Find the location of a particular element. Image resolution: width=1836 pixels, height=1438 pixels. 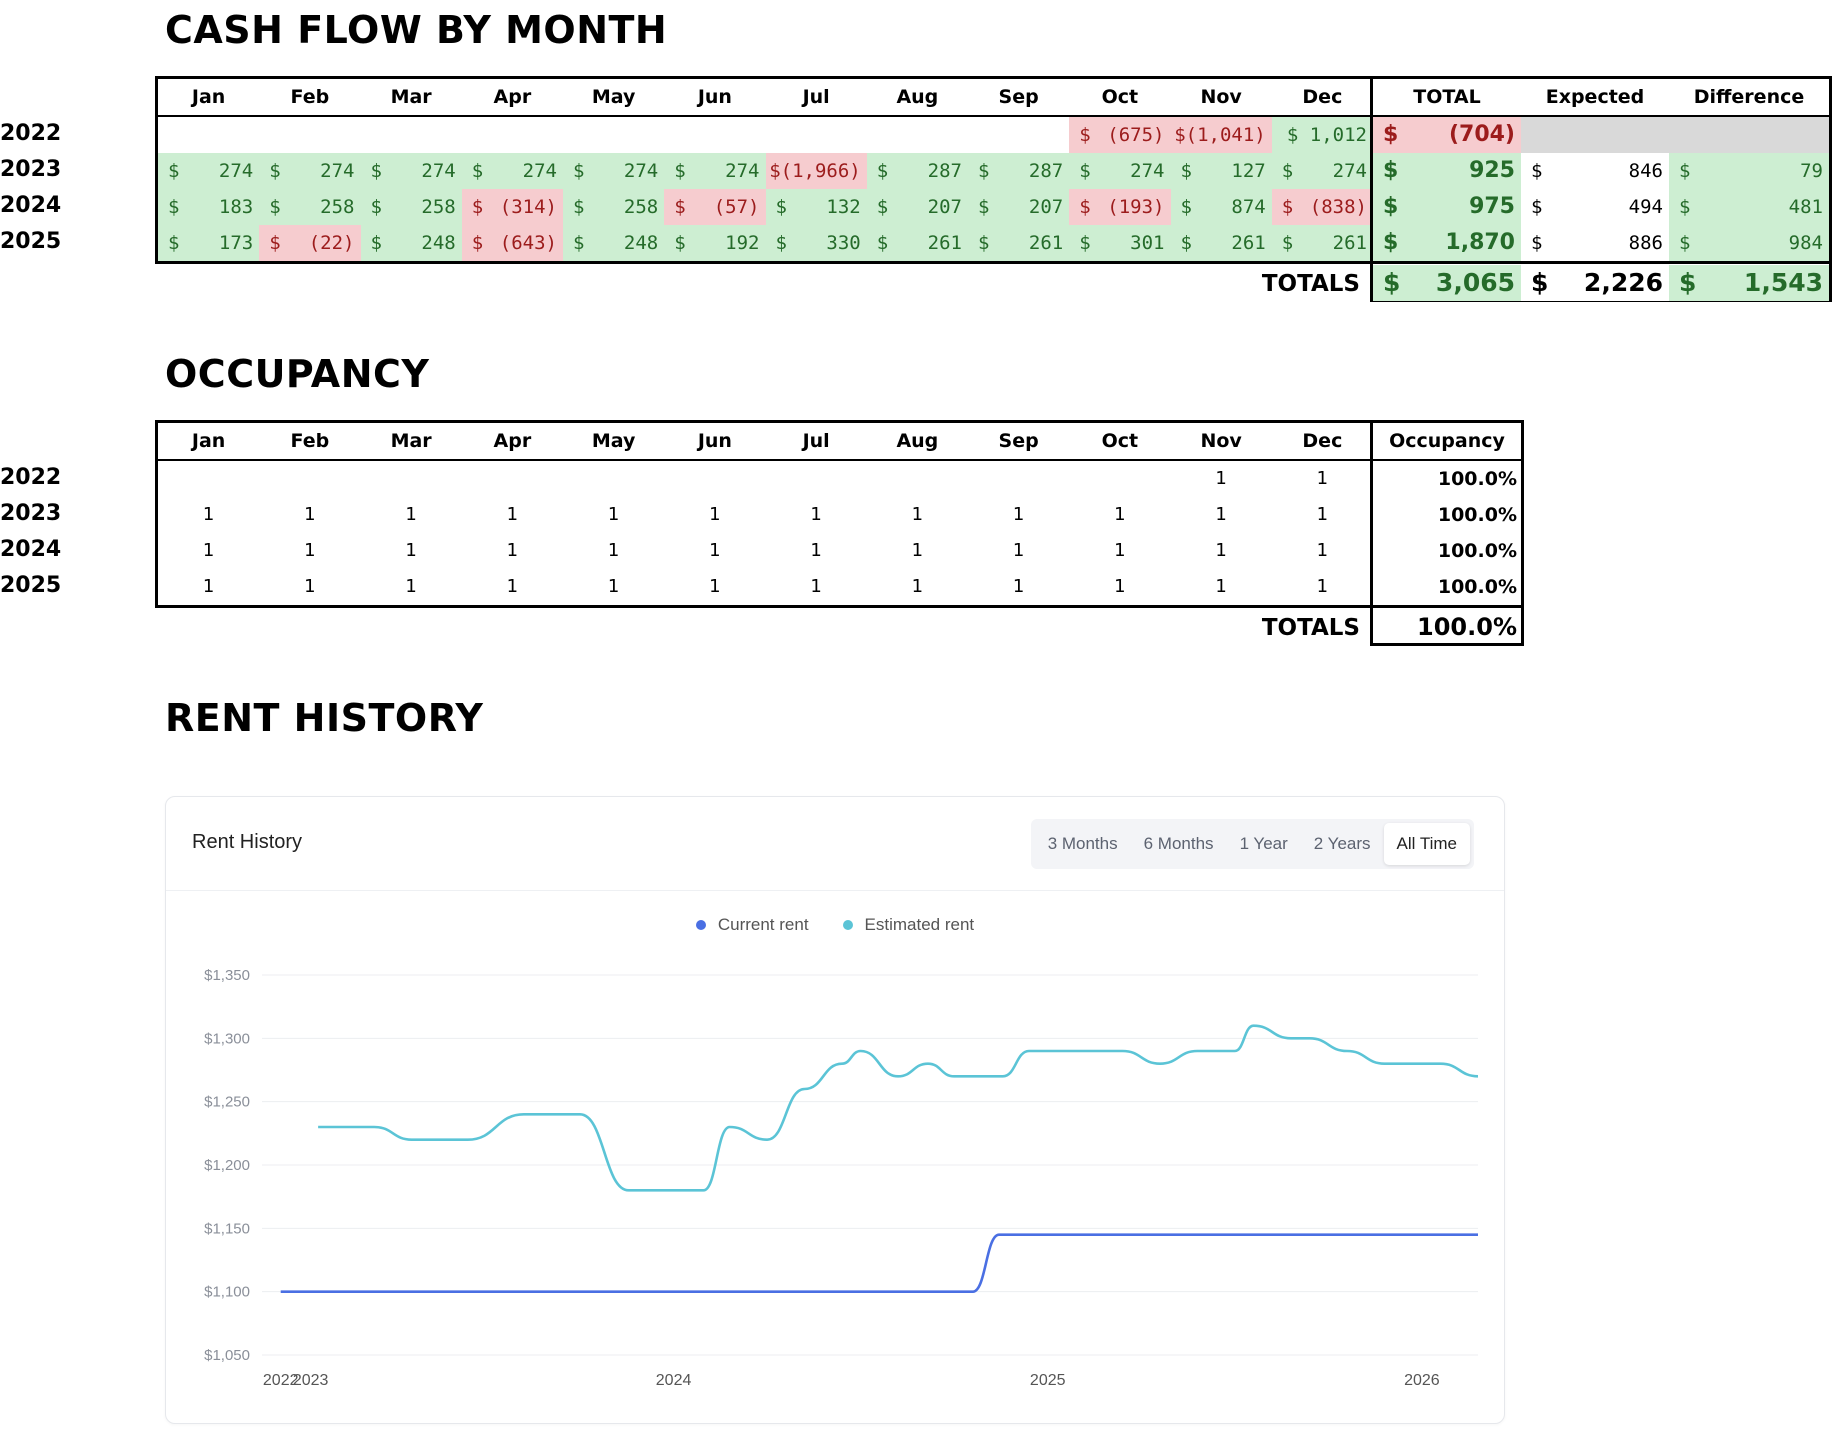

occ-cell-2024-jan: 1 is located at coordinates (208, 550).